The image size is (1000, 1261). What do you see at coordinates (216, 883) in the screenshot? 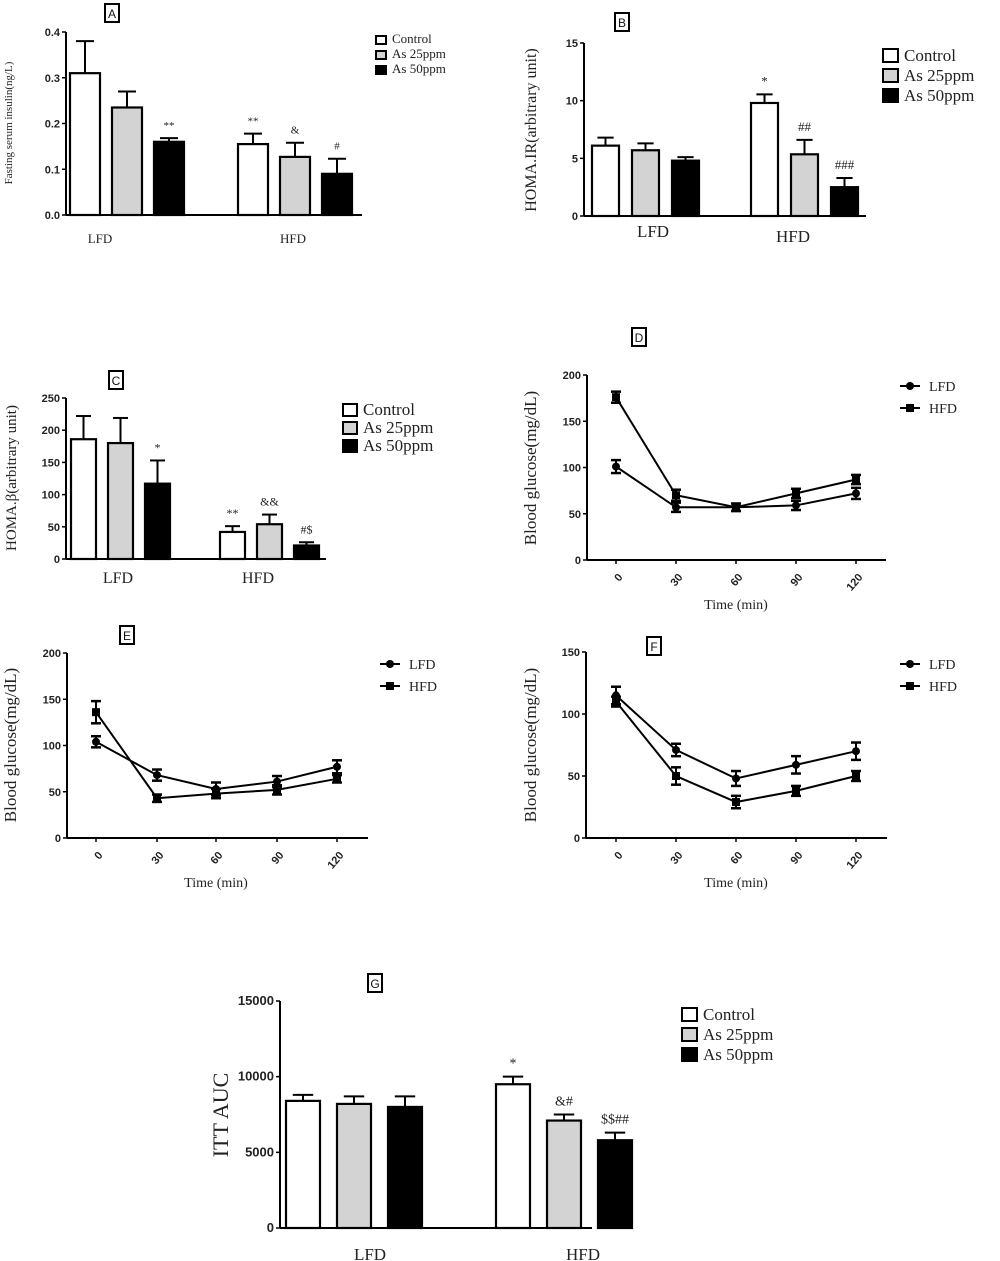
I see `x-axis-label: Time (min)` at bounding box center [216, 883].